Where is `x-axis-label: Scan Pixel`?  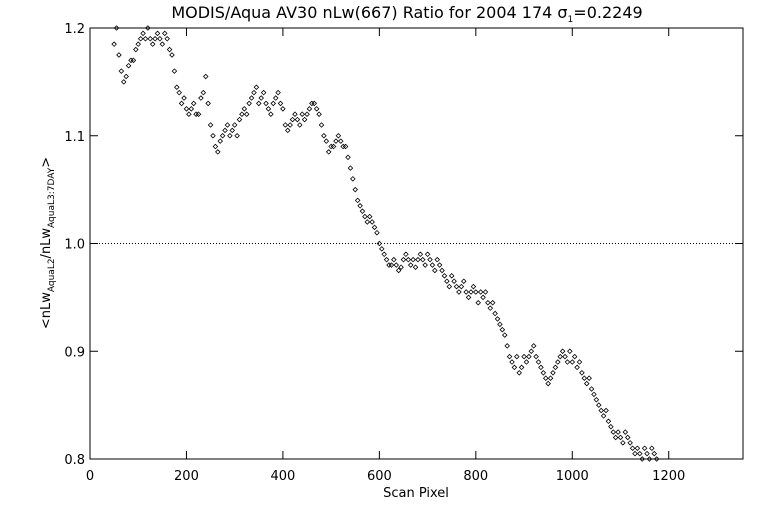
x-axis-label: Scan Pixel is located at coordinates (416, 493).